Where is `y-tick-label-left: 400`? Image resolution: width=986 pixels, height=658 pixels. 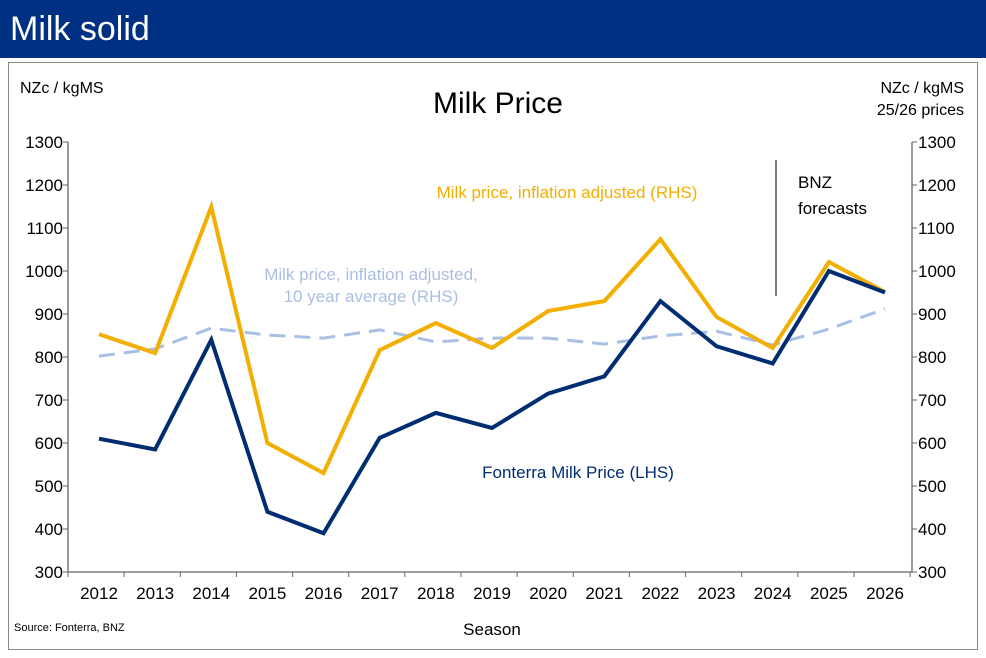 y-tick-label-left: 400 is located at coordinates (49, 529).